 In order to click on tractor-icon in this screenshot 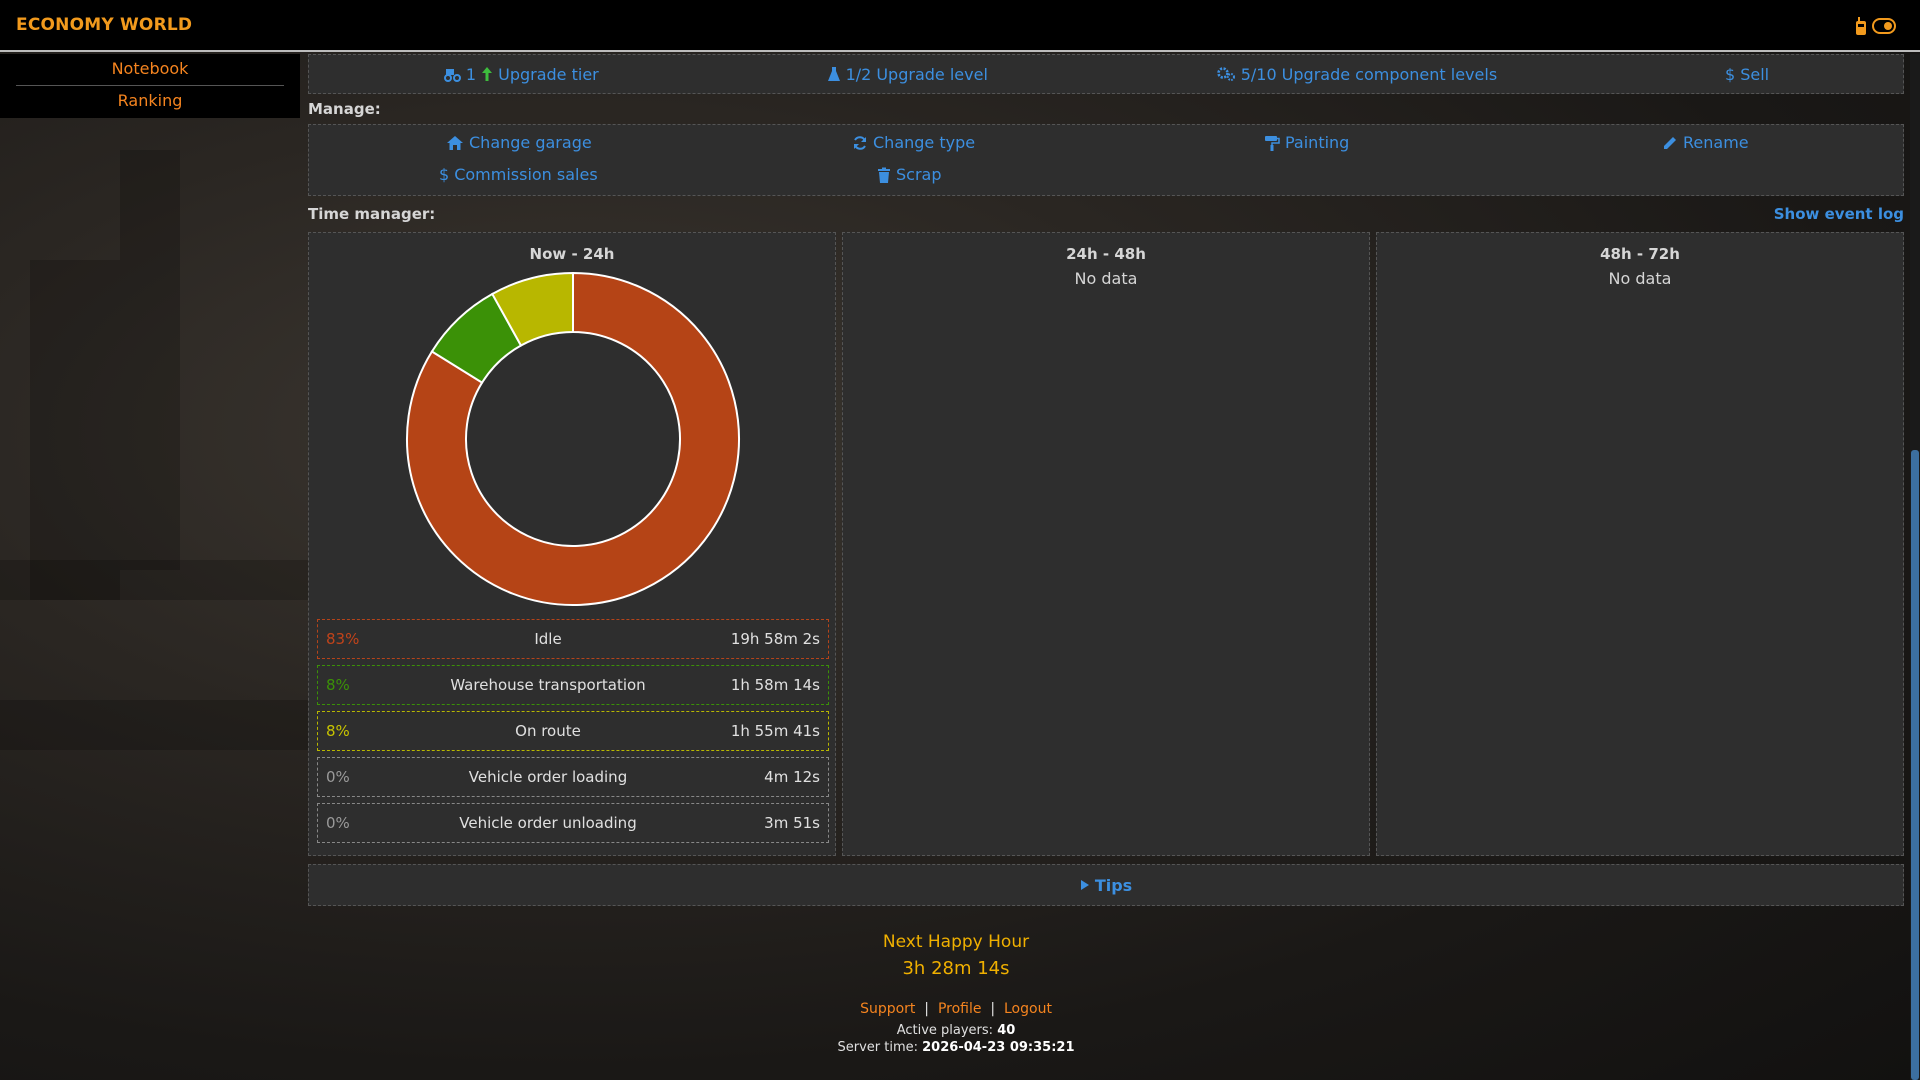, I will do `click(452, 75)`.